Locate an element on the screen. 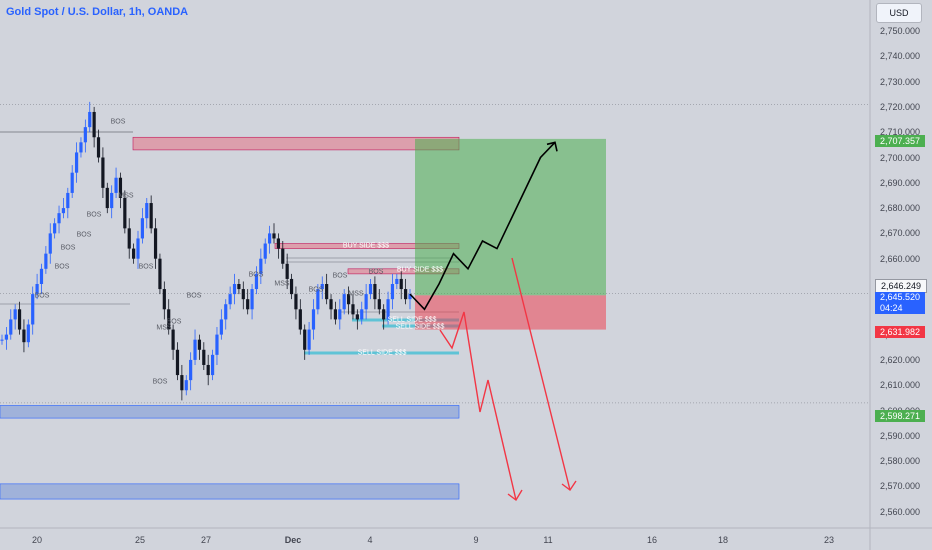 The image size is (932, 550). time-tick-label: Dec is located at coordinates (293, 540).